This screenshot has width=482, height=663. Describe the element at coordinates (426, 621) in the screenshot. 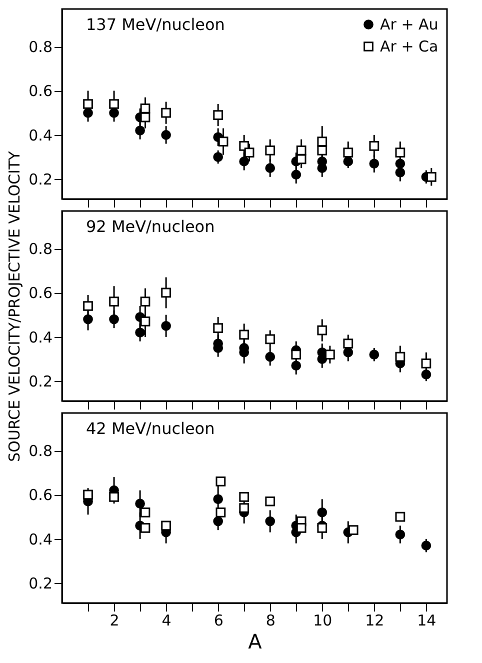

I see `x-tick-label: 14` at that location.